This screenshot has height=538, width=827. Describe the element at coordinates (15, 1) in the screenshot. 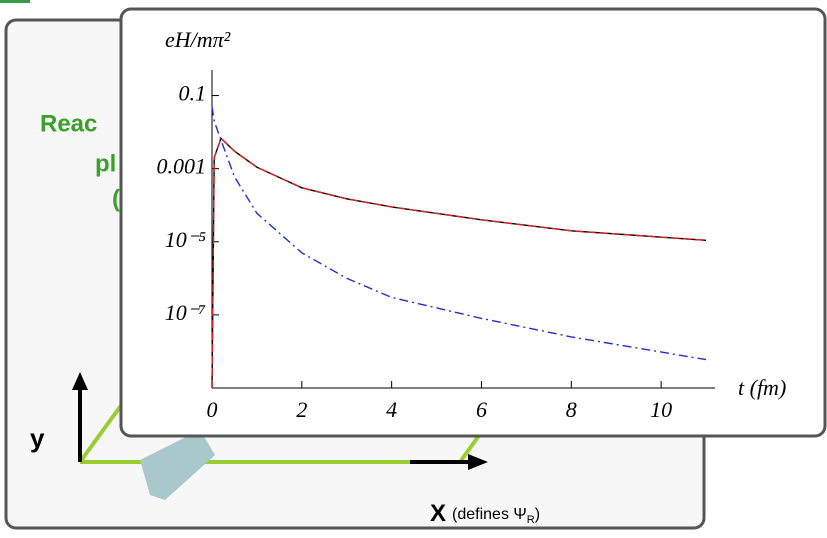

I see `top-accent` at that location.